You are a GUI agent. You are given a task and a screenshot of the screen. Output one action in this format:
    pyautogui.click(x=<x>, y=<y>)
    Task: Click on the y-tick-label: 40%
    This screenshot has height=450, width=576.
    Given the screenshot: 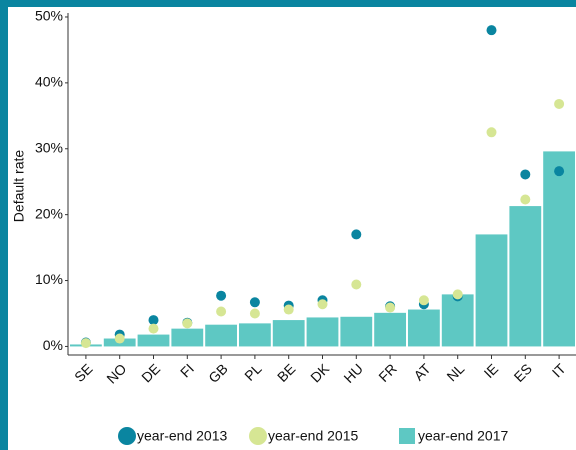 What is the action you would take?
    pyautogui.click(x=49, y=82)
    